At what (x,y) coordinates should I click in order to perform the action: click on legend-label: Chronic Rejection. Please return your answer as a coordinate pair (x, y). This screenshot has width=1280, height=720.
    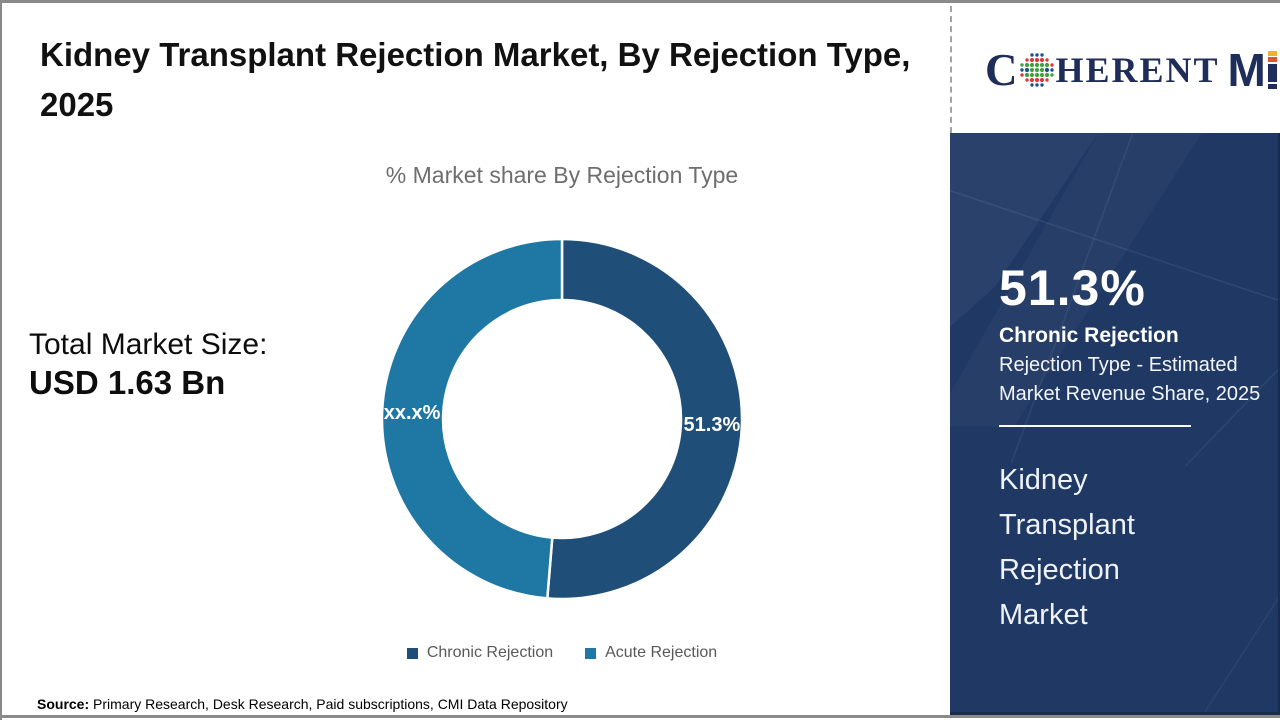
    Looking at the image, I should click on (490, 652).